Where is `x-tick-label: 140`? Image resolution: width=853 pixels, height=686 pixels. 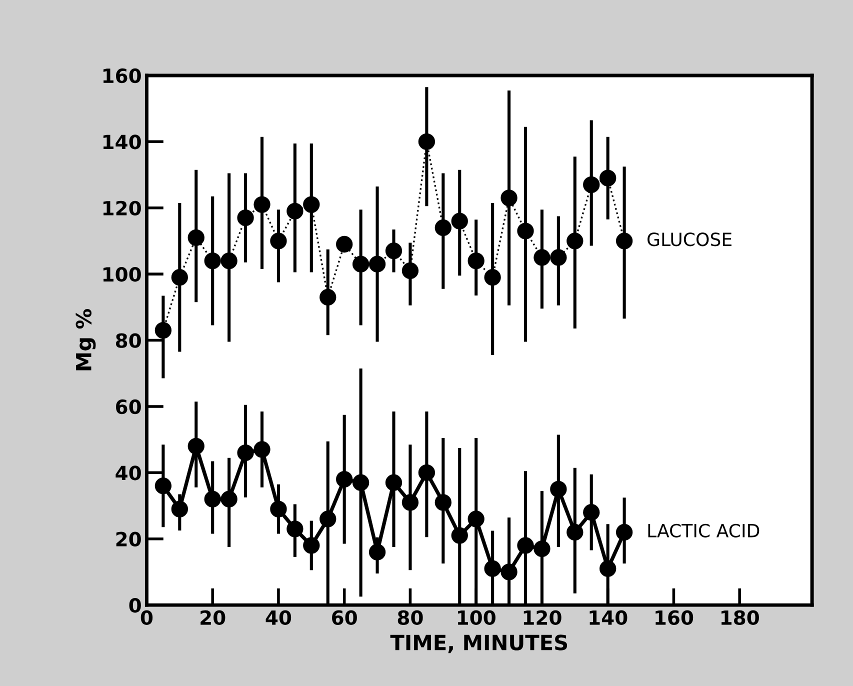
x-tick-label: 140 is located at coordinates (609, 617).